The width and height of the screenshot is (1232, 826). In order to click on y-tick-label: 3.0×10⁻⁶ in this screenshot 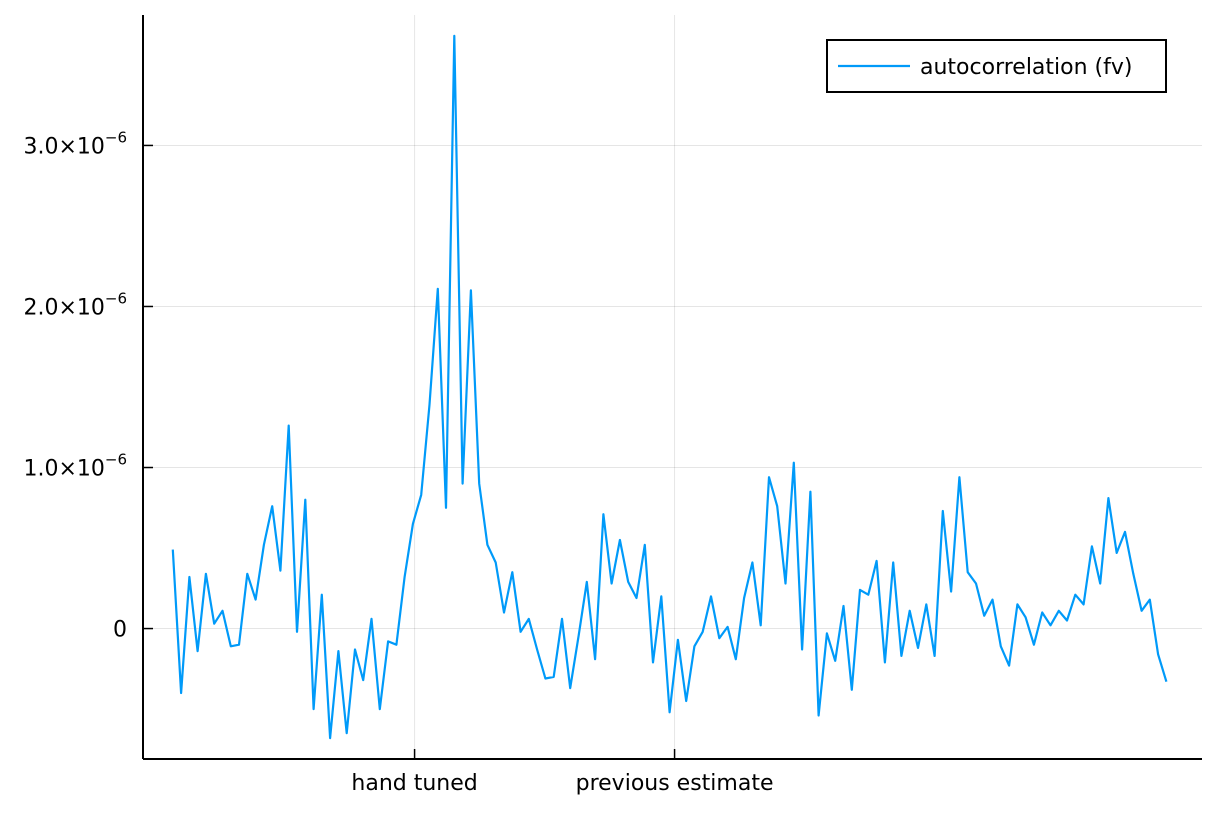, I will do `click(75, 143)`.